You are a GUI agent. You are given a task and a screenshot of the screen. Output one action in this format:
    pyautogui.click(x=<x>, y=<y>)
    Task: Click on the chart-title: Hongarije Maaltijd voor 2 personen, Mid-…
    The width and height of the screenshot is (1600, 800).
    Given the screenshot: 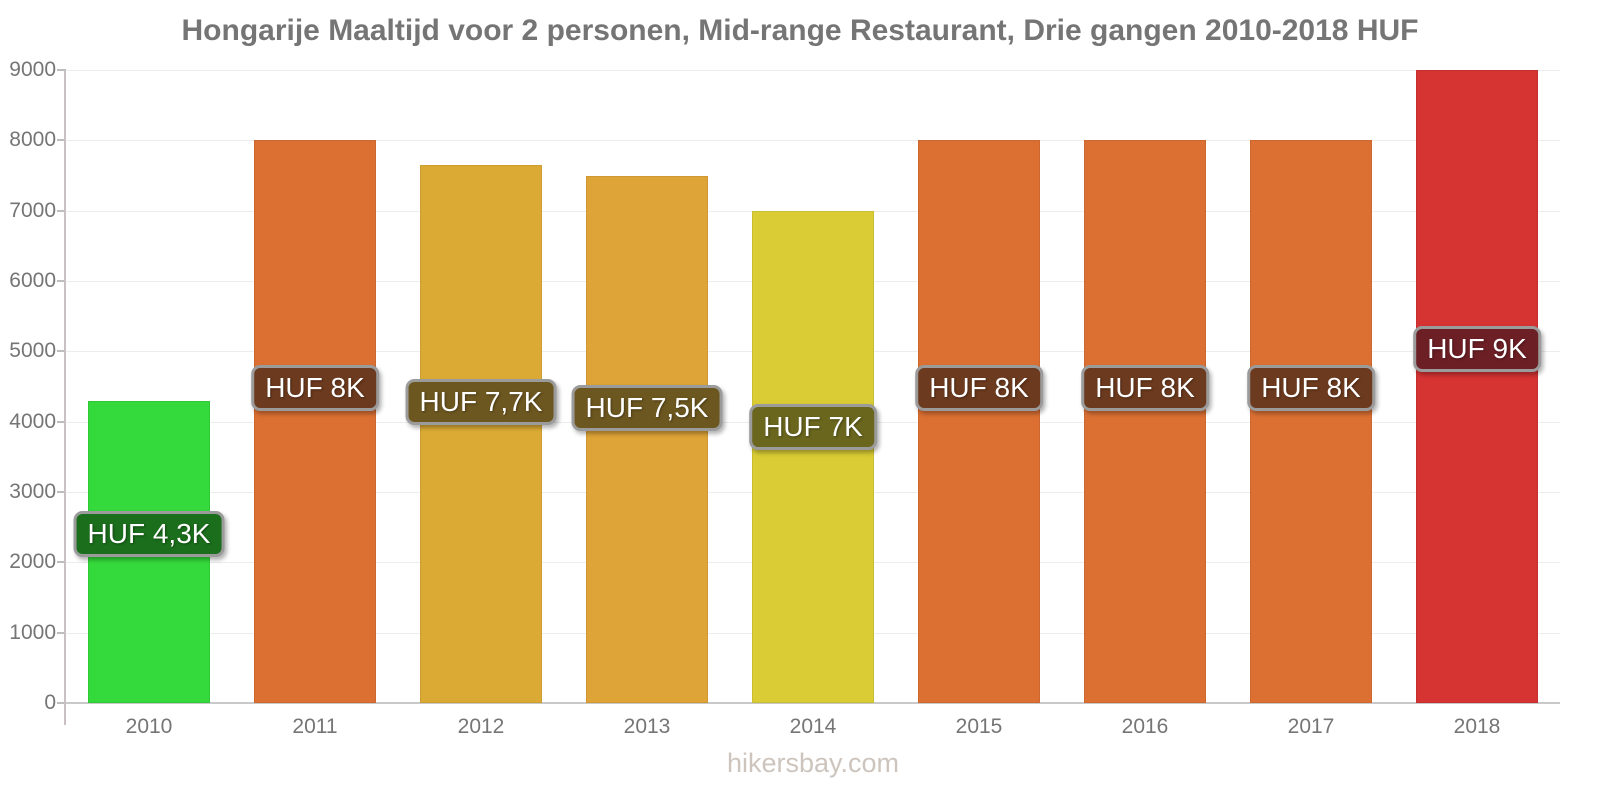 What is the action you would take?
    pyautogui.click(x=800, y=30)
    